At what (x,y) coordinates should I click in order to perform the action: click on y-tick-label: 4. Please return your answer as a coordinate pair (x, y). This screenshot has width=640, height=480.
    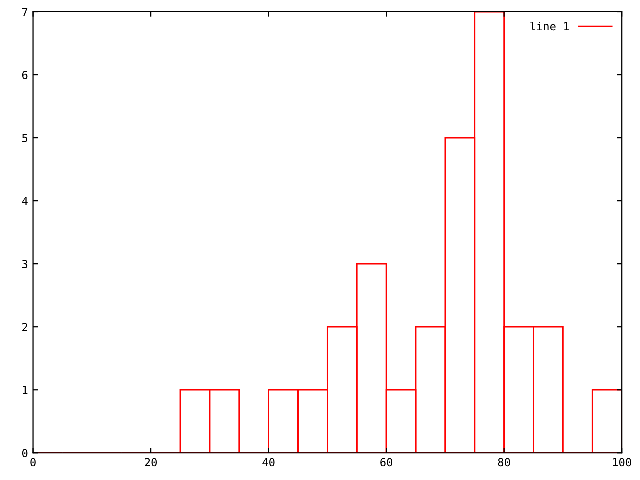
    Looking at the image, I should click on (25, 201).